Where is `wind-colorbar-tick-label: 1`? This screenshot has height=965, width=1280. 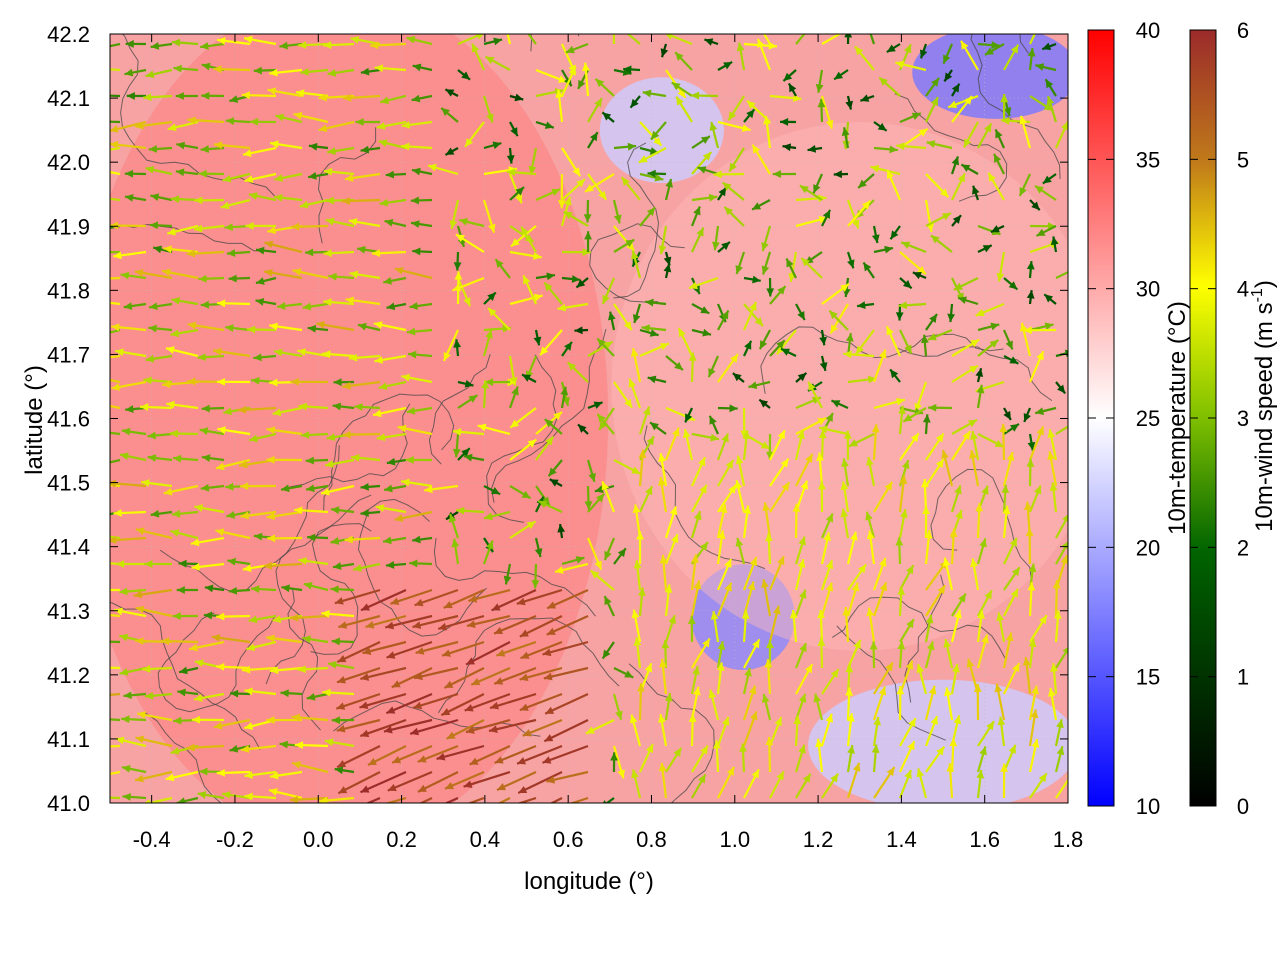 wind-colorbar-tick-label: 1 is located at coordinates (1243, 677).